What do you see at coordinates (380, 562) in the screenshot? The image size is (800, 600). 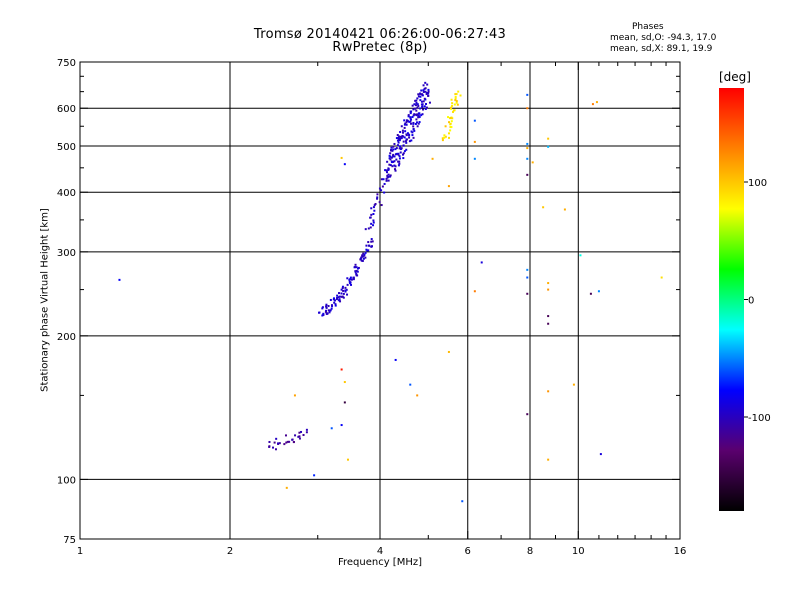 I see `x-axis-label: Frequency [MHz]` at bounding box center [380, 562].